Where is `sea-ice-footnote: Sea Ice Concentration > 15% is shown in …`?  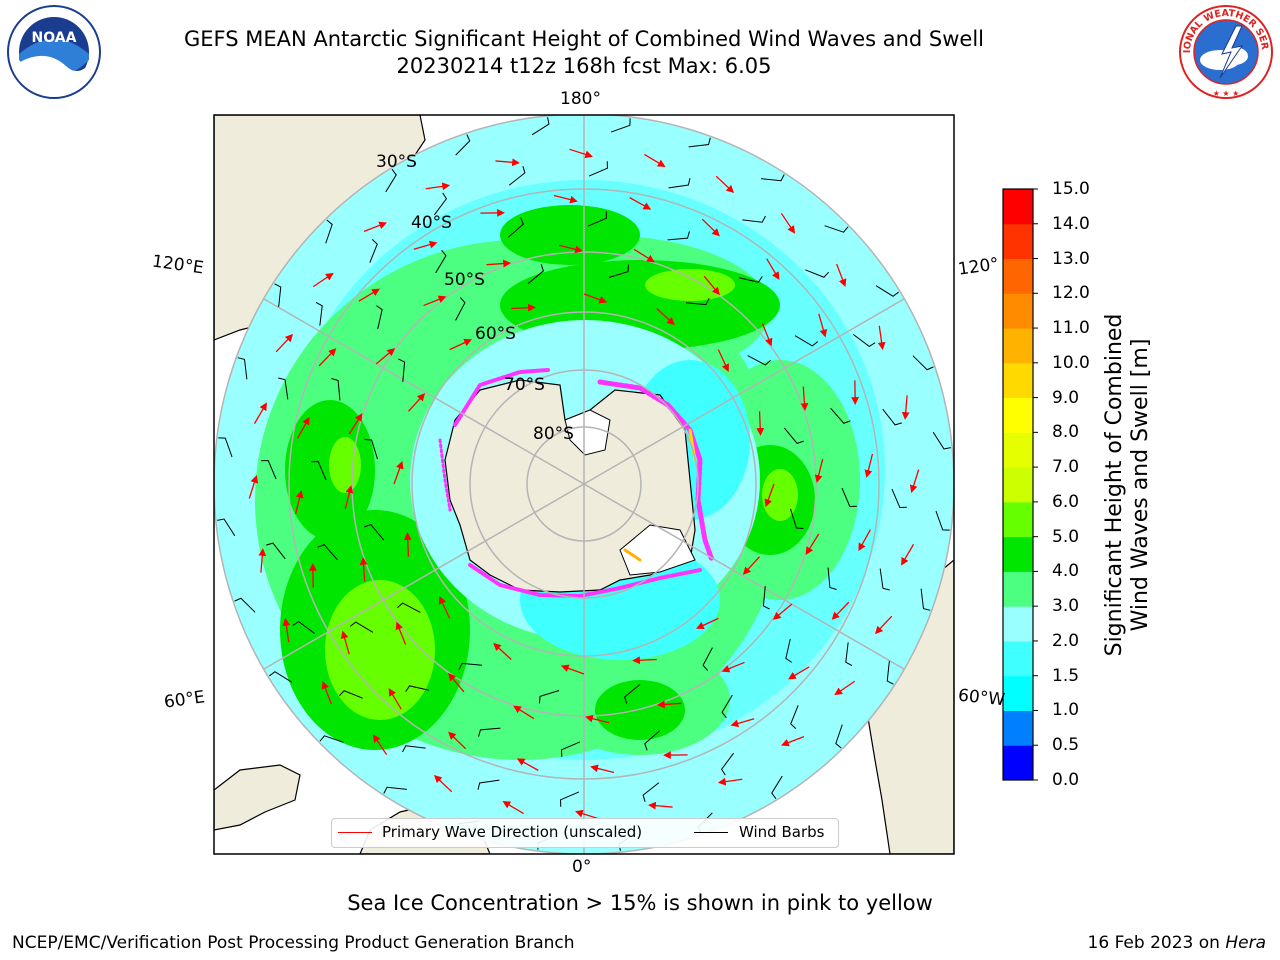 sea-ice-footnote: Sea Ice Concentration > 15% is shown in … is located at coordinates (640, 903).